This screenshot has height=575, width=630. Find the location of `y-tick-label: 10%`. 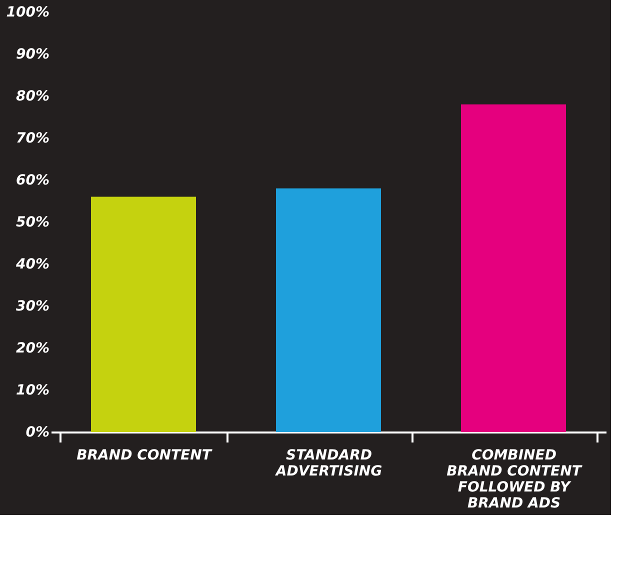

y-tick-label: 10% is located at coordinates (33, 390).